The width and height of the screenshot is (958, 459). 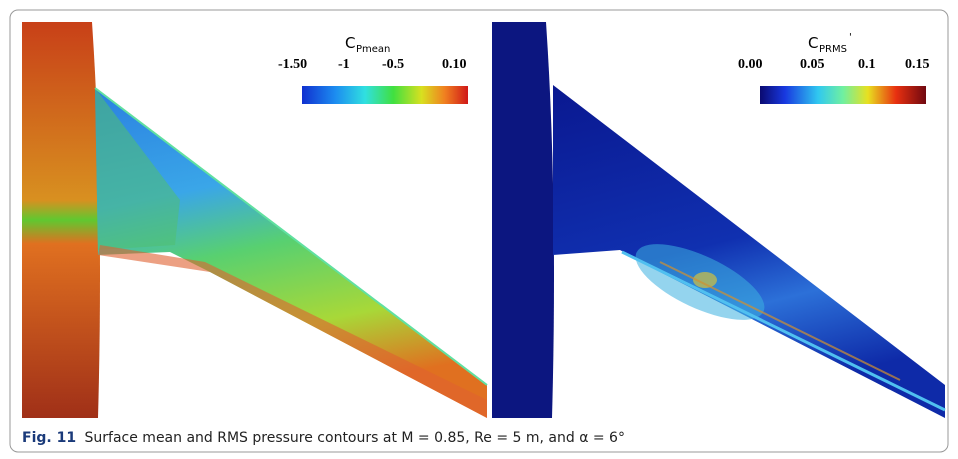 I want to click on colorbar-superscript: ', so click(x=850, y=37).